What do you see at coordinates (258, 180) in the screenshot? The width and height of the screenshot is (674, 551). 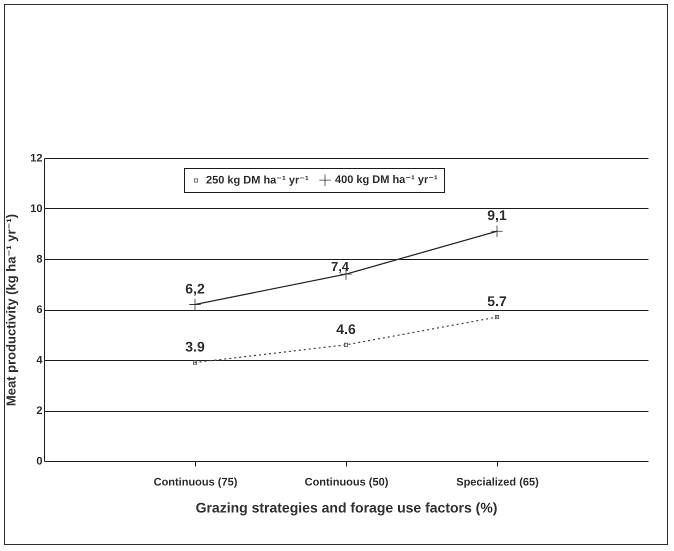 I see `legend-label: 250 kg DM ha⁻¹ yr⁻¹` at bounding box center [258, 180].